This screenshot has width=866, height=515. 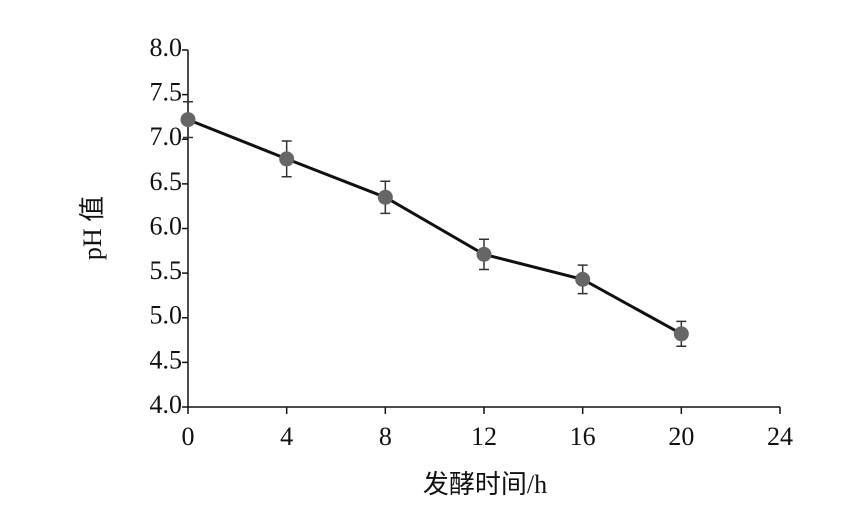 I want to click on y-tick-label: 4.5, so click(x=166, y=359).